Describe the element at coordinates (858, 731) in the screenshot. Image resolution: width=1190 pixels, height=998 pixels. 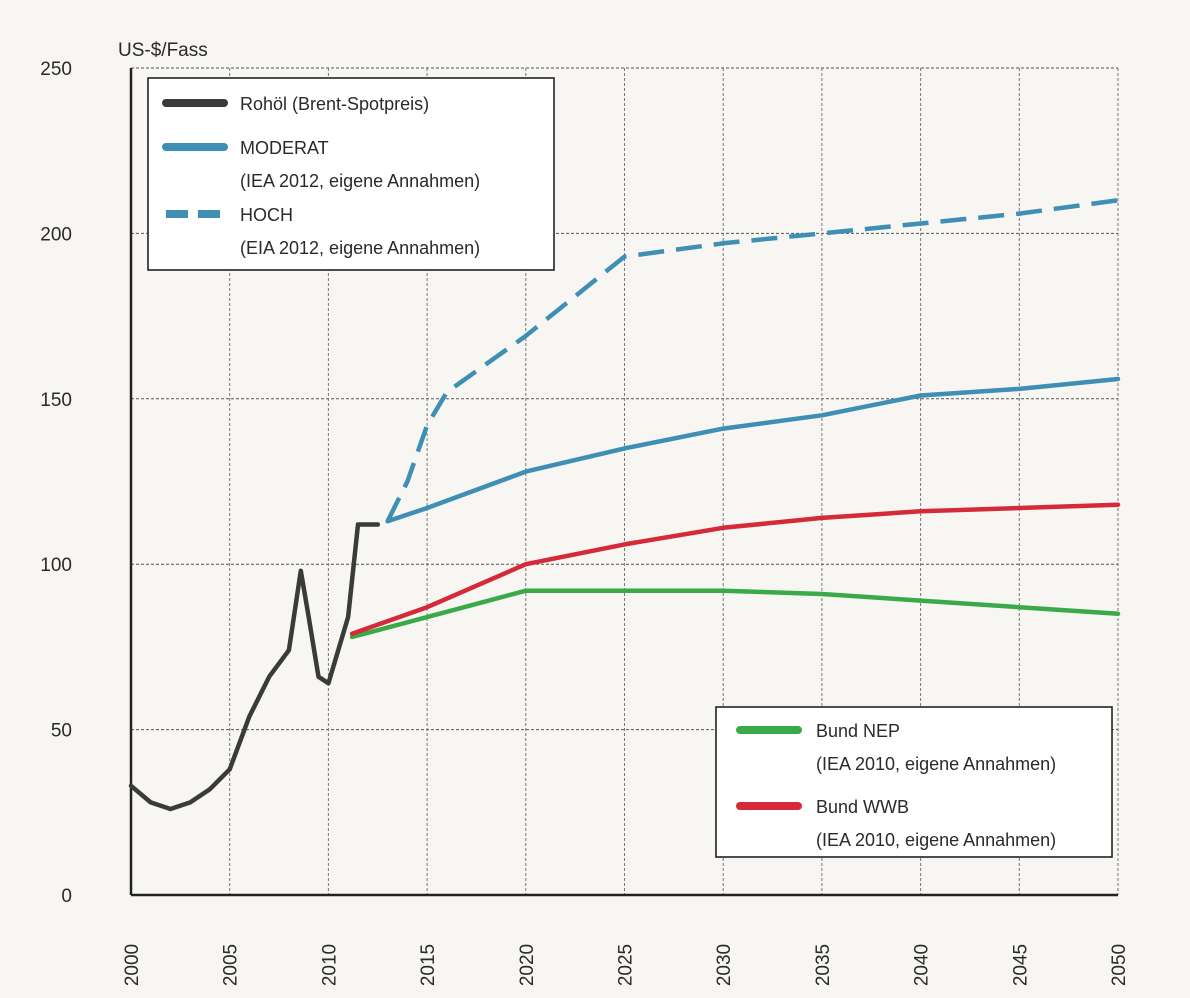
I see `legend-label-bund-nep: Bund NEP` at that location.